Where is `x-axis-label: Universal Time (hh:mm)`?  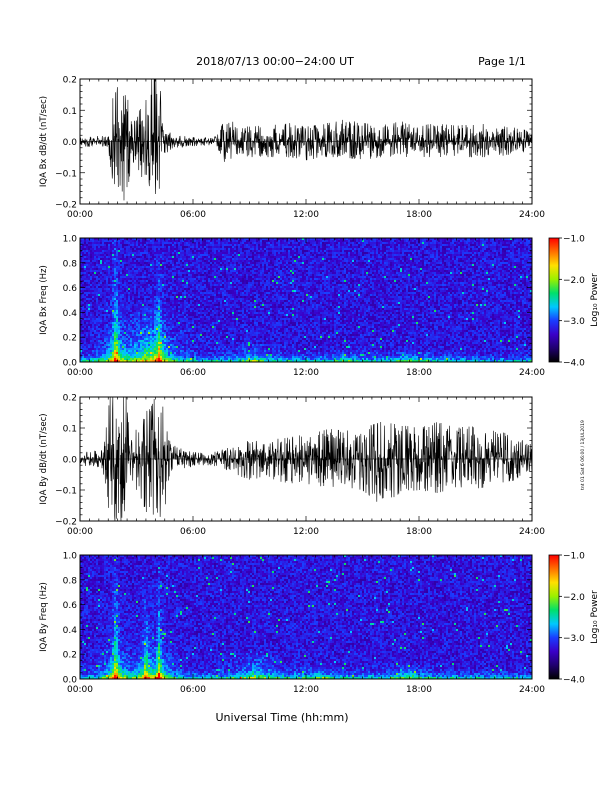 x-axis-label: Universal Time (hh:mm) is located at coordinates (282, 717).